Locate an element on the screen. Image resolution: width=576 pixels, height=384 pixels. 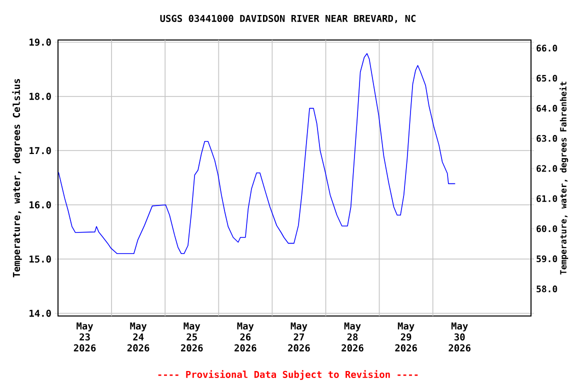
y-tick-label: 19.0 is located at coordinates (40, 42).